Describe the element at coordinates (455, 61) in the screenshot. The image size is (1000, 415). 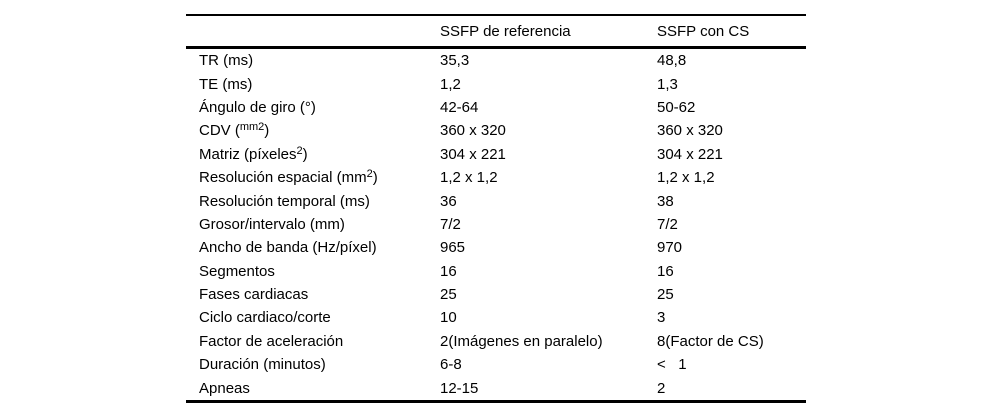
I see `cell-ssfp-referencia-value: 35,3` at that location.